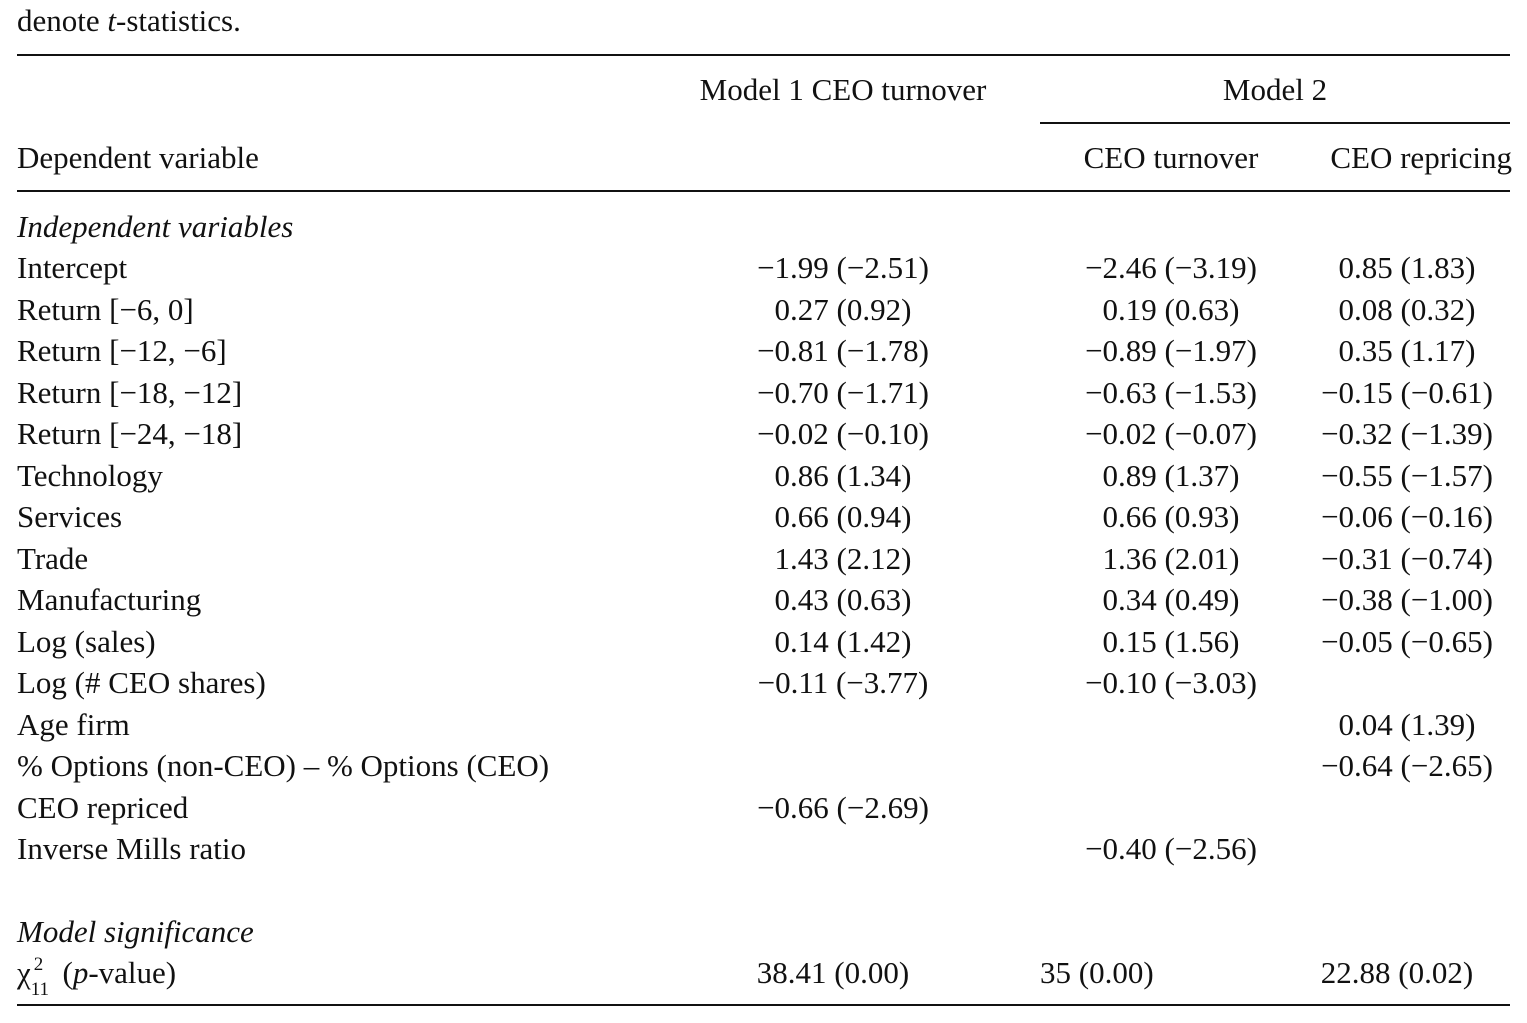  Describe the element at coordinates (843, 267) in the screenshot. I see `cell-model1: −1.99 (−2.51)` at that location.